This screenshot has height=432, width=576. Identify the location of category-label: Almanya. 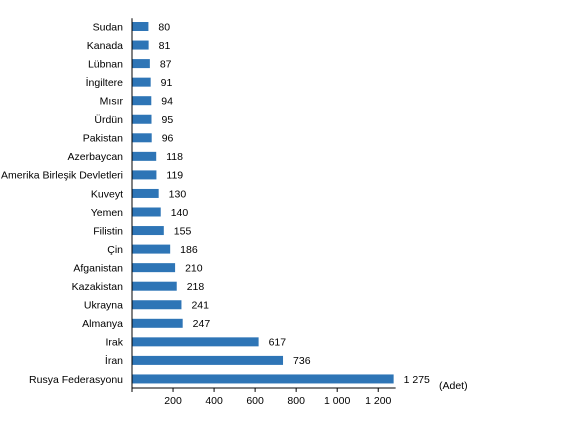
(102, 324).